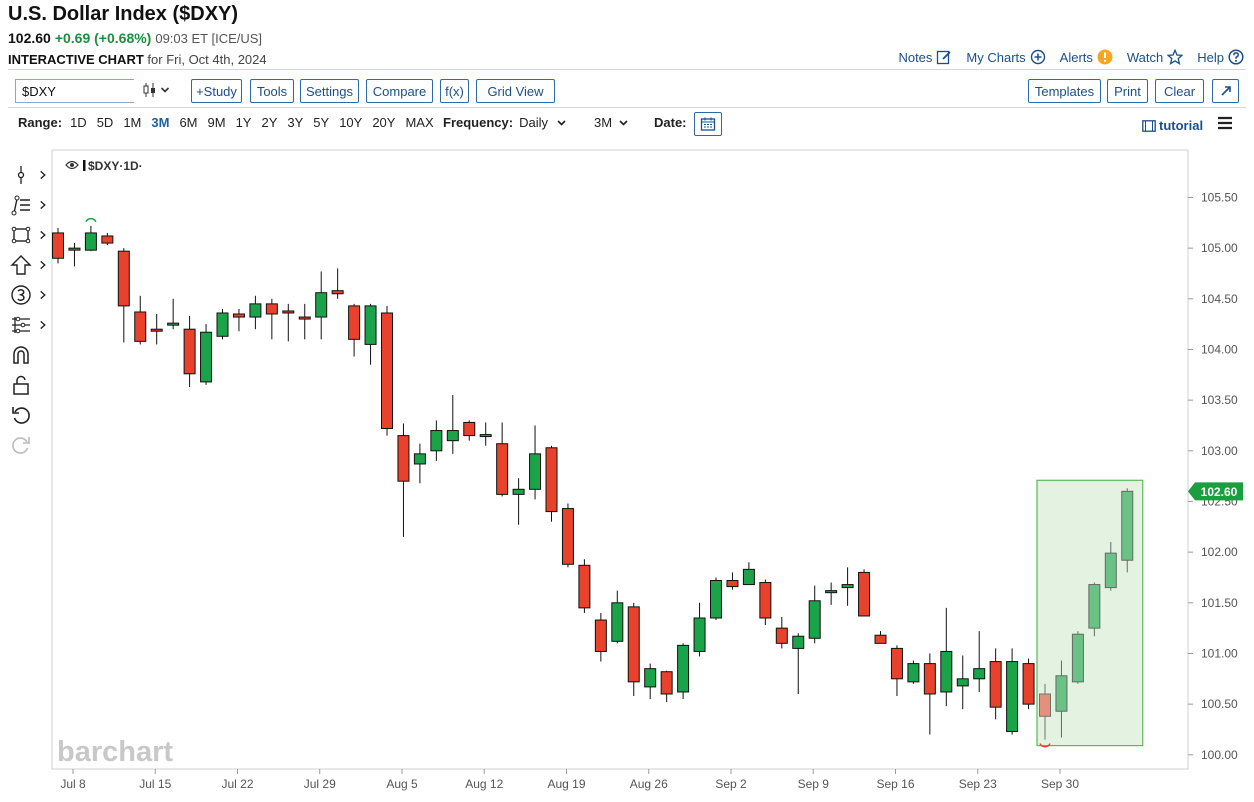 The width and height of the screenshot is (1254, 802). Describe the element at coordinates (708, 124) in the screenshot. I see `date-picker-button` at that location.